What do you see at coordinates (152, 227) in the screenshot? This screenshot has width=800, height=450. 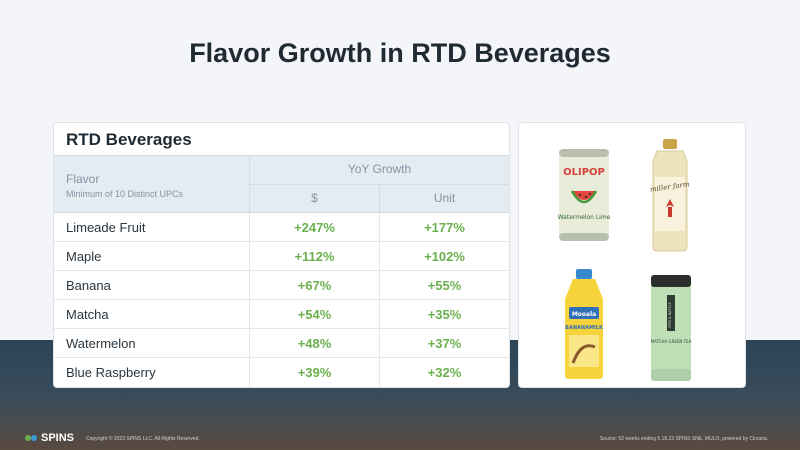 I see `flavor-cell: Limeade Fruit` at bounding box center [152, 227].